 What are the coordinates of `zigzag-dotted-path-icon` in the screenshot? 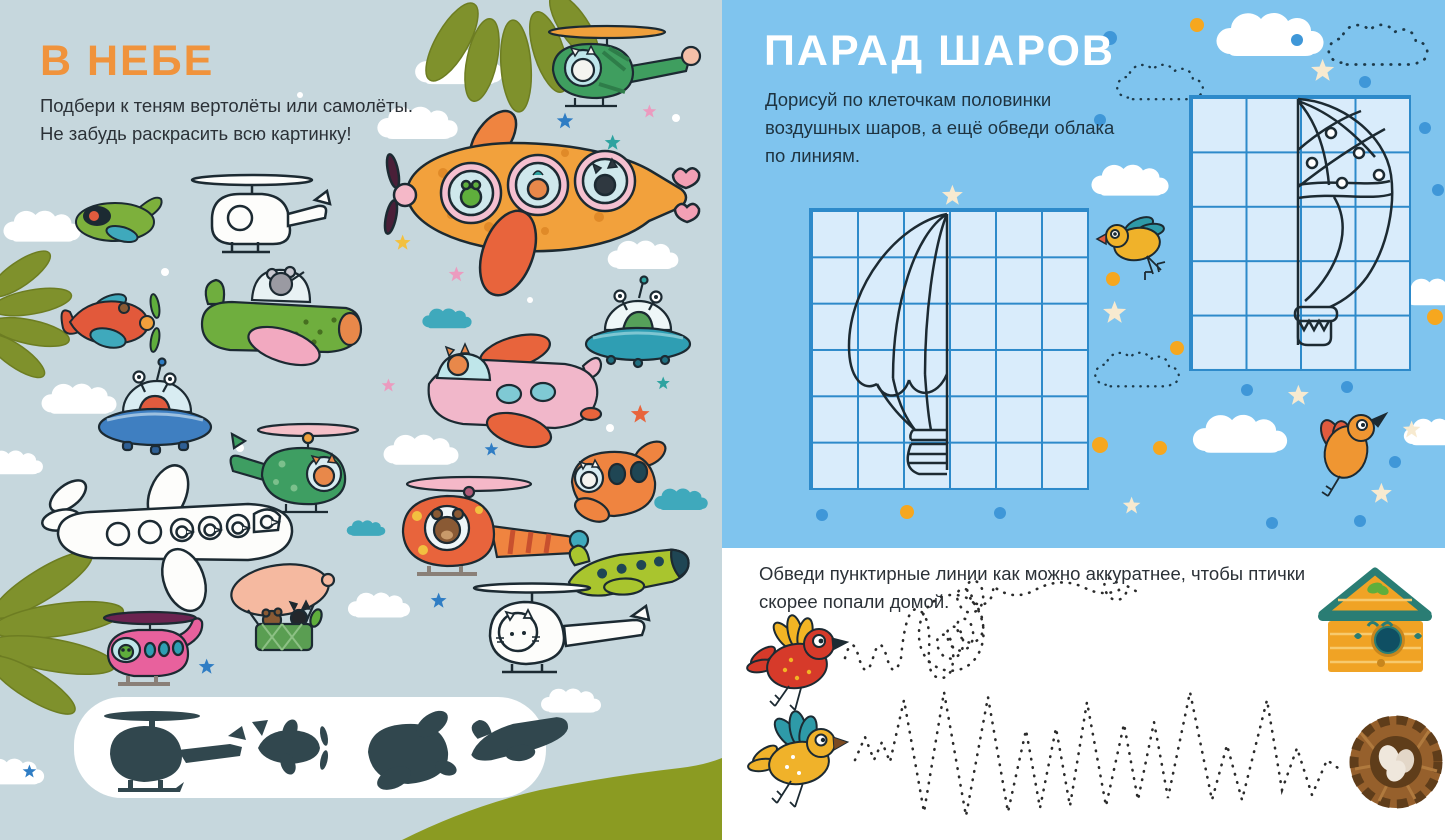 It's located at (1096, 754).